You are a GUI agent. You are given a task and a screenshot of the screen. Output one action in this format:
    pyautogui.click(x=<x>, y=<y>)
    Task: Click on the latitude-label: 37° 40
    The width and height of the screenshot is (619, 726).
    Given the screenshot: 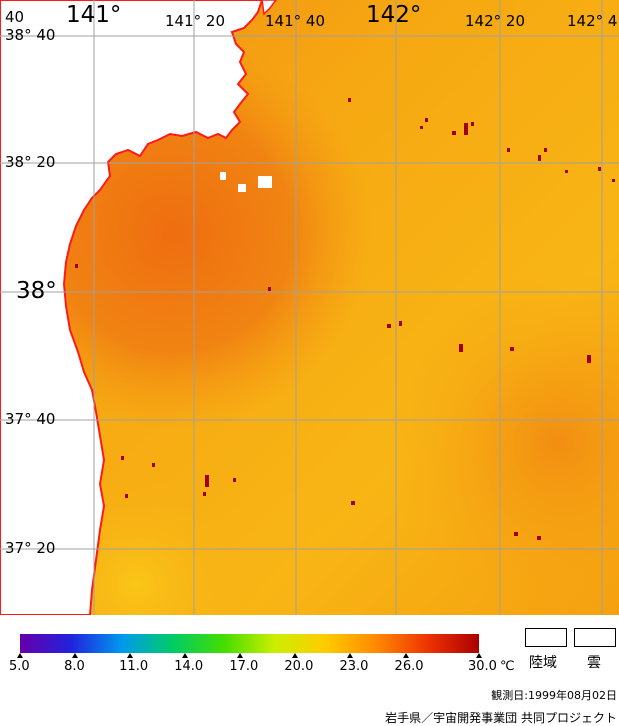 What is the action you would take?
    pyautogui.click(x=30, y=419)
    